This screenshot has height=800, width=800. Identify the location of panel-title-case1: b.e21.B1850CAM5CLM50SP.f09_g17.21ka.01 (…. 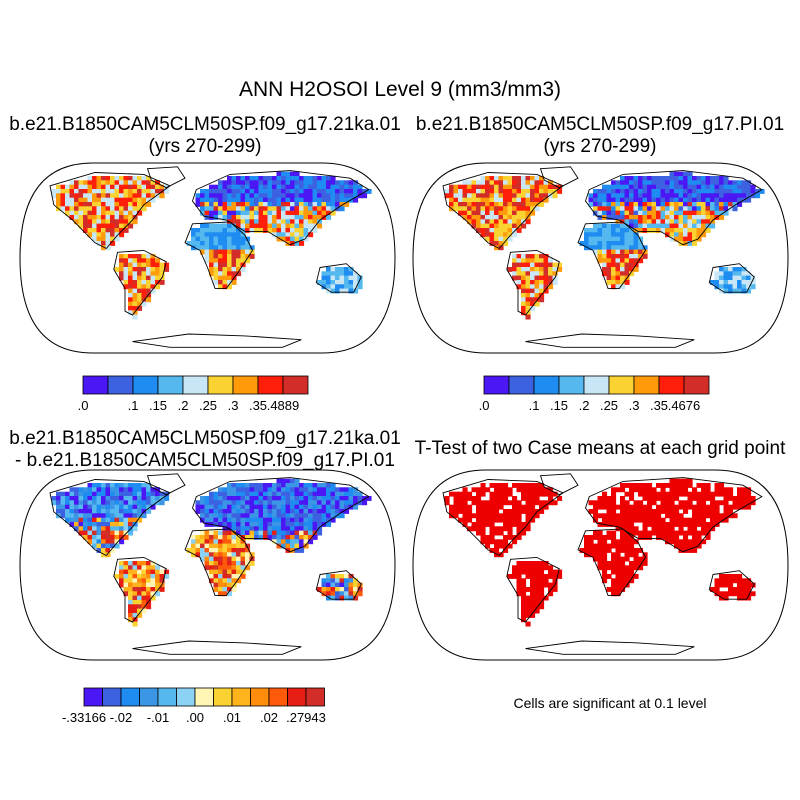
(205, 136).